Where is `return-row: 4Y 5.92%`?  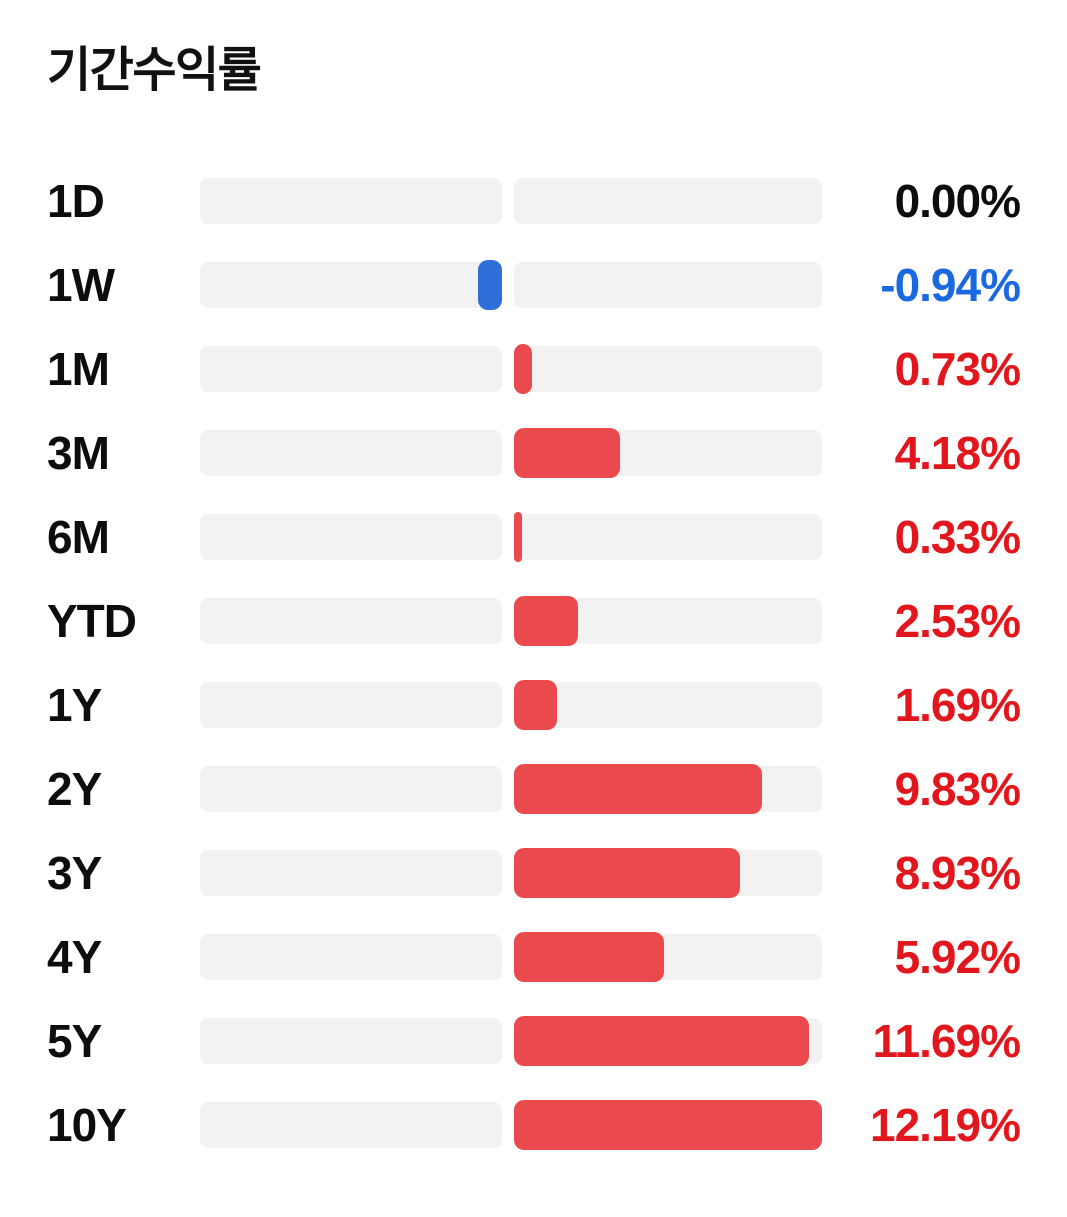
return-row: 4Y 5.92% is located at coordinates (534, 956).